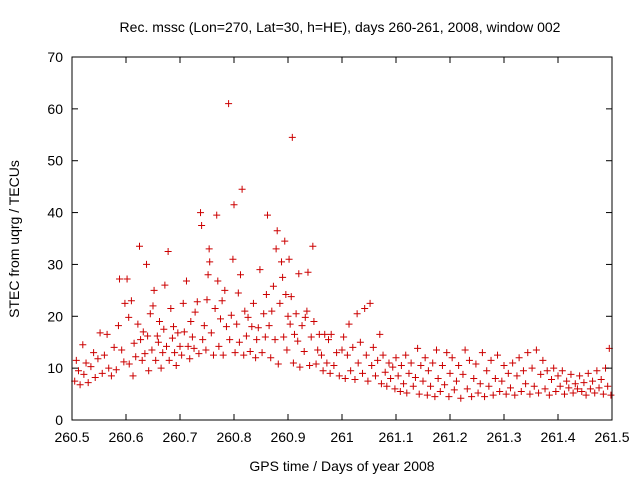  I want to click on y-tick-label: 30, so click(55, 264).